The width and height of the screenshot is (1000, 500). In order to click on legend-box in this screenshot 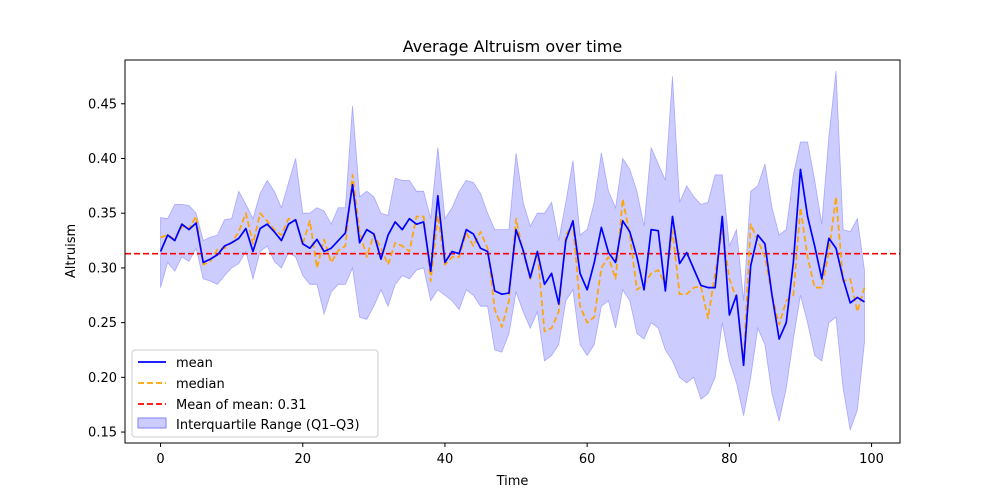, I will do `click(255, 393)`.